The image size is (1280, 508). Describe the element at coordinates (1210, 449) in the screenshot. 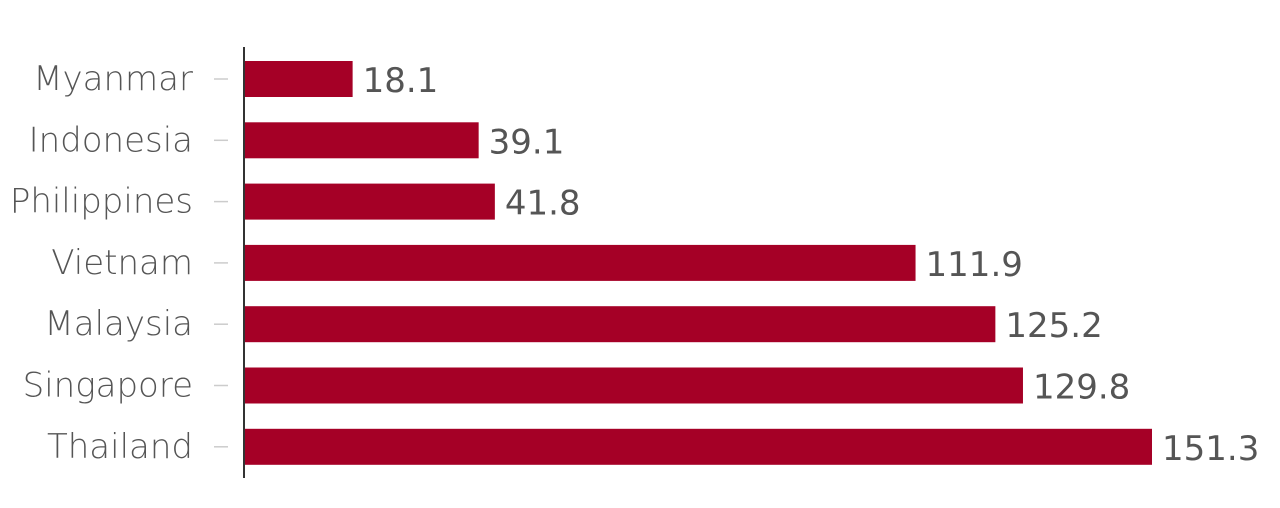

I see `bar-value-label: 151.3` at that location.